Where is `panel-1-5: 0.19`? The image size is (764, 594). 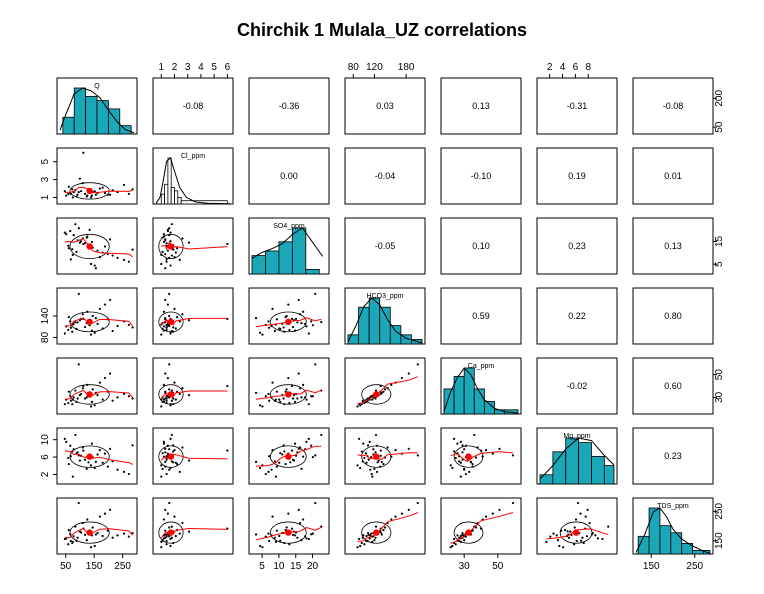 panel-1-5: 0.19 is located at coordinates (577, 176).